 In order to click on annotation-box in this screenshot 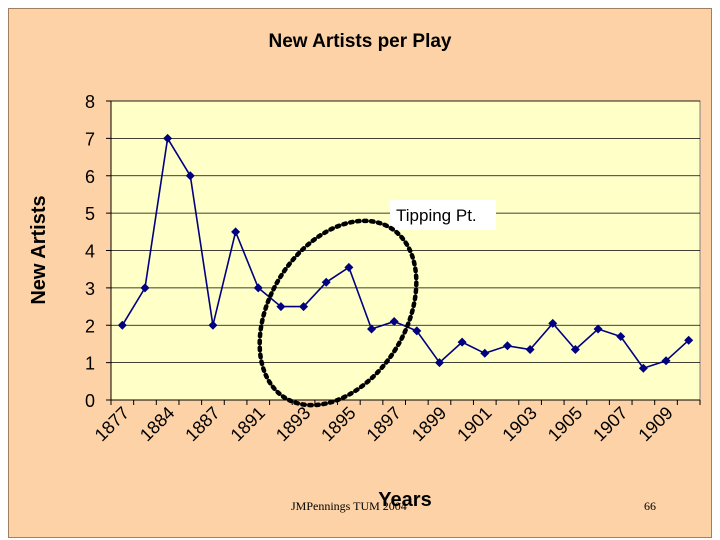, I will do `click(443, 215)`.